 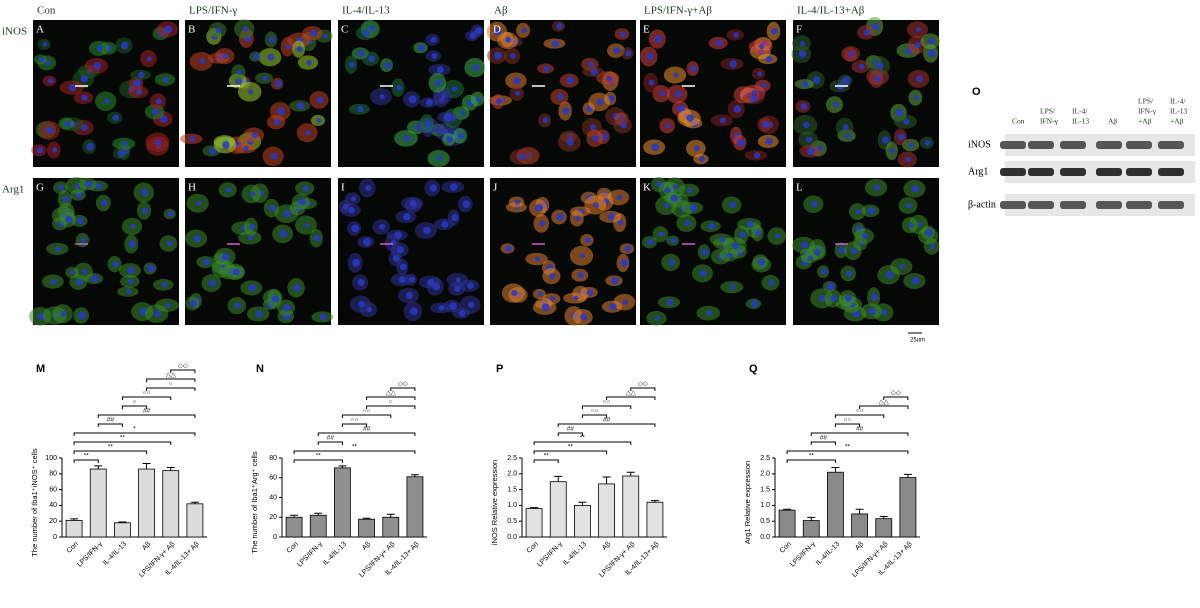 What do you see at coordinates (34, 502) in the screenshot?
I see `y-axis-label: The number of Iba1⁺iNOS⁺ cells` at bounding box center [34, 502].